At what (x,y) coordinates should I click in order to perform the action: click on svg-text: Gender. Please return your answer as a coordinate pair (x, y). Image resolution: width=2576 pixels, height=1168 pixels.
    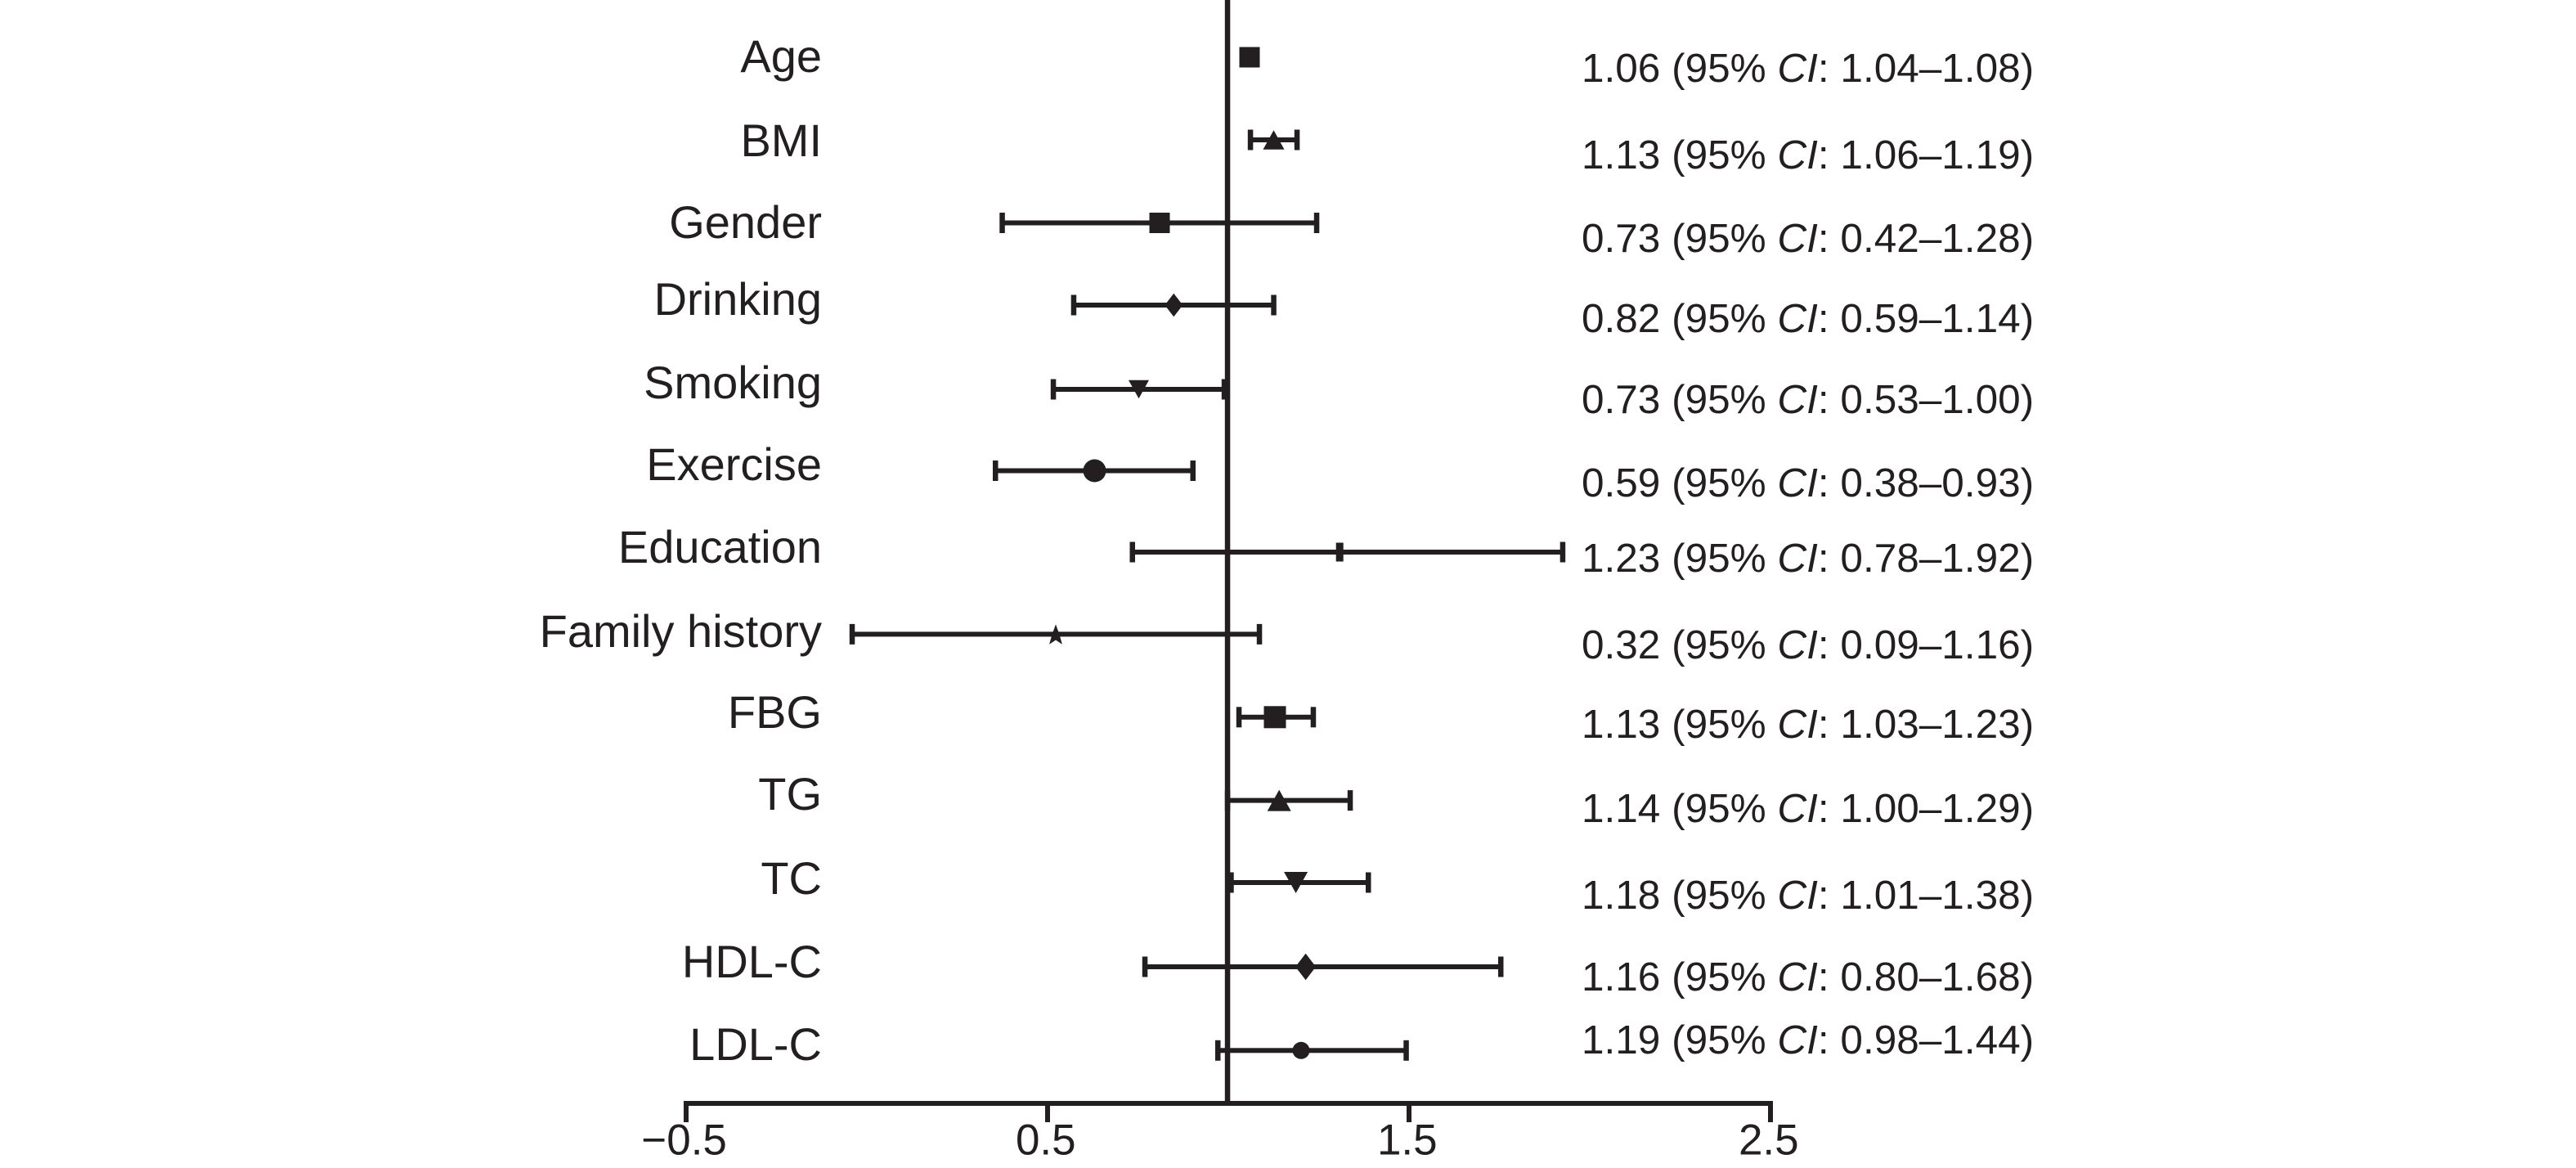
    Looking at the image, I should click on (746, 222).